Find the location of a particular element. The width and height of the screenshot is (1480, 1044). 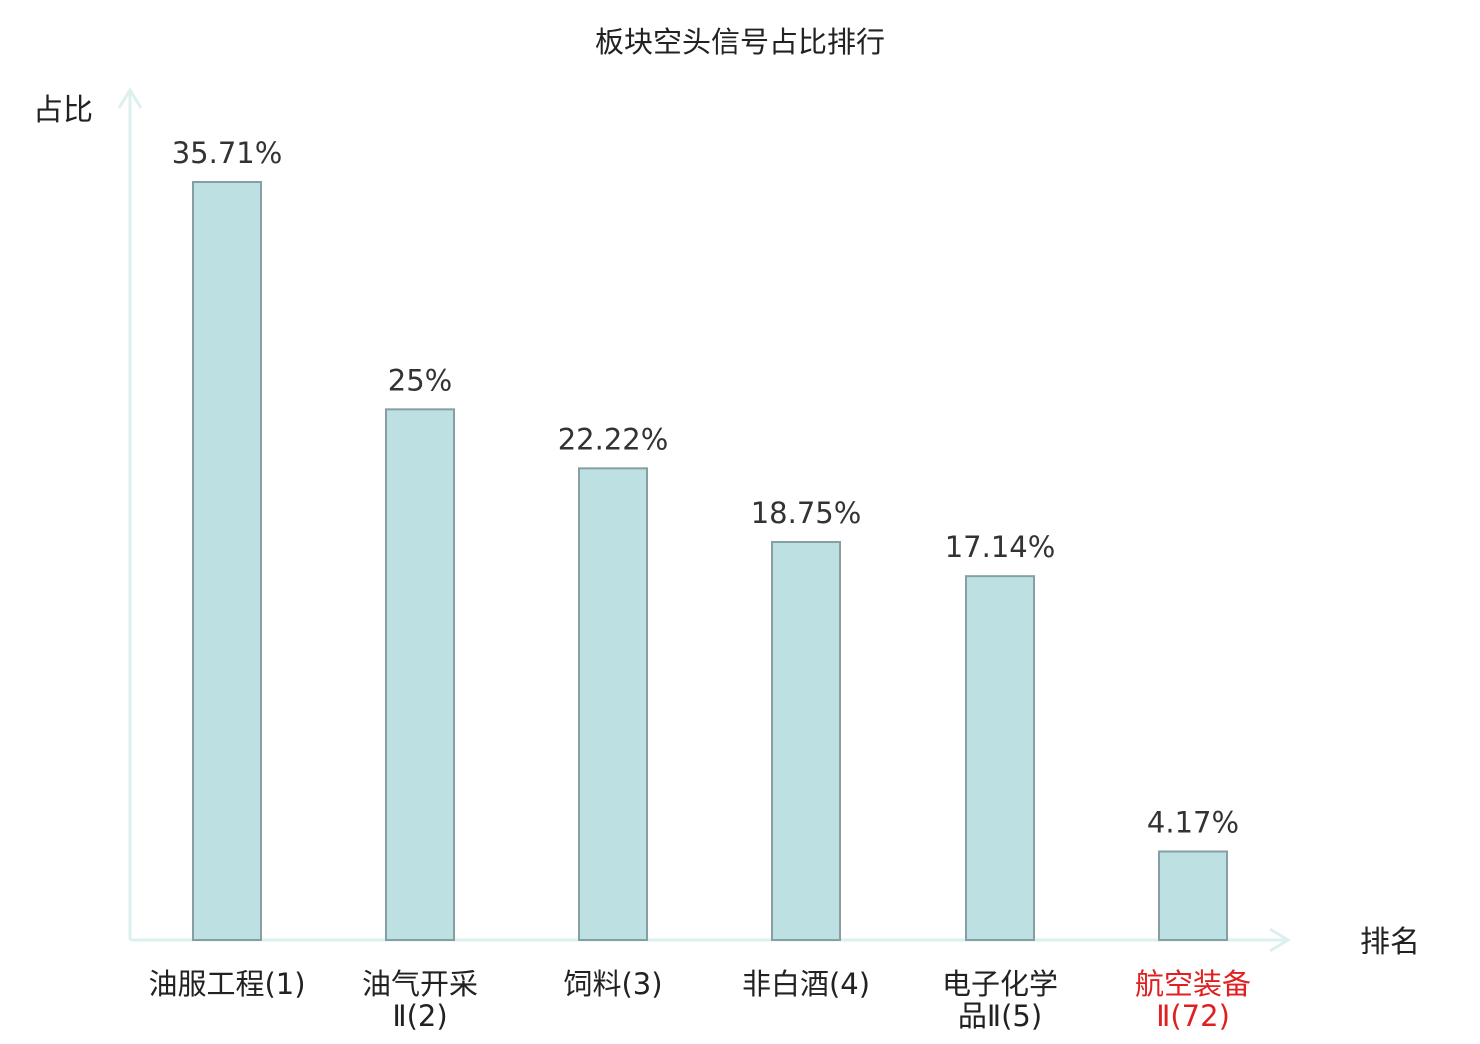

category-tick-label: 电子化学 is located at coordinates (1000, 984).